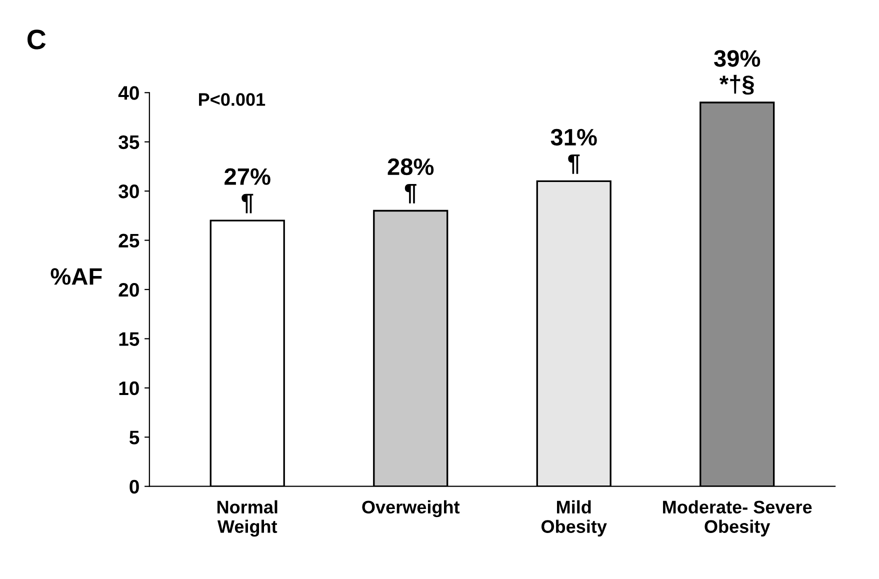 The width and height of the screenshot is (879, 579). I want to click on x-tick-label: Moderate- Severe Obesity, so click(737, 518).